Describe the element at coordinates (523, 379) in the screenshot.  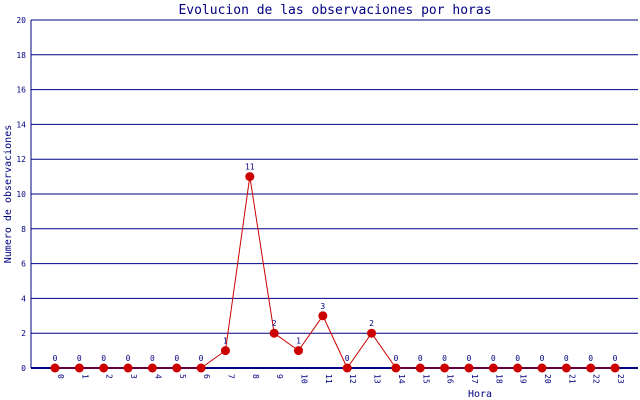
I see `x-tick-label: 19` at that location.